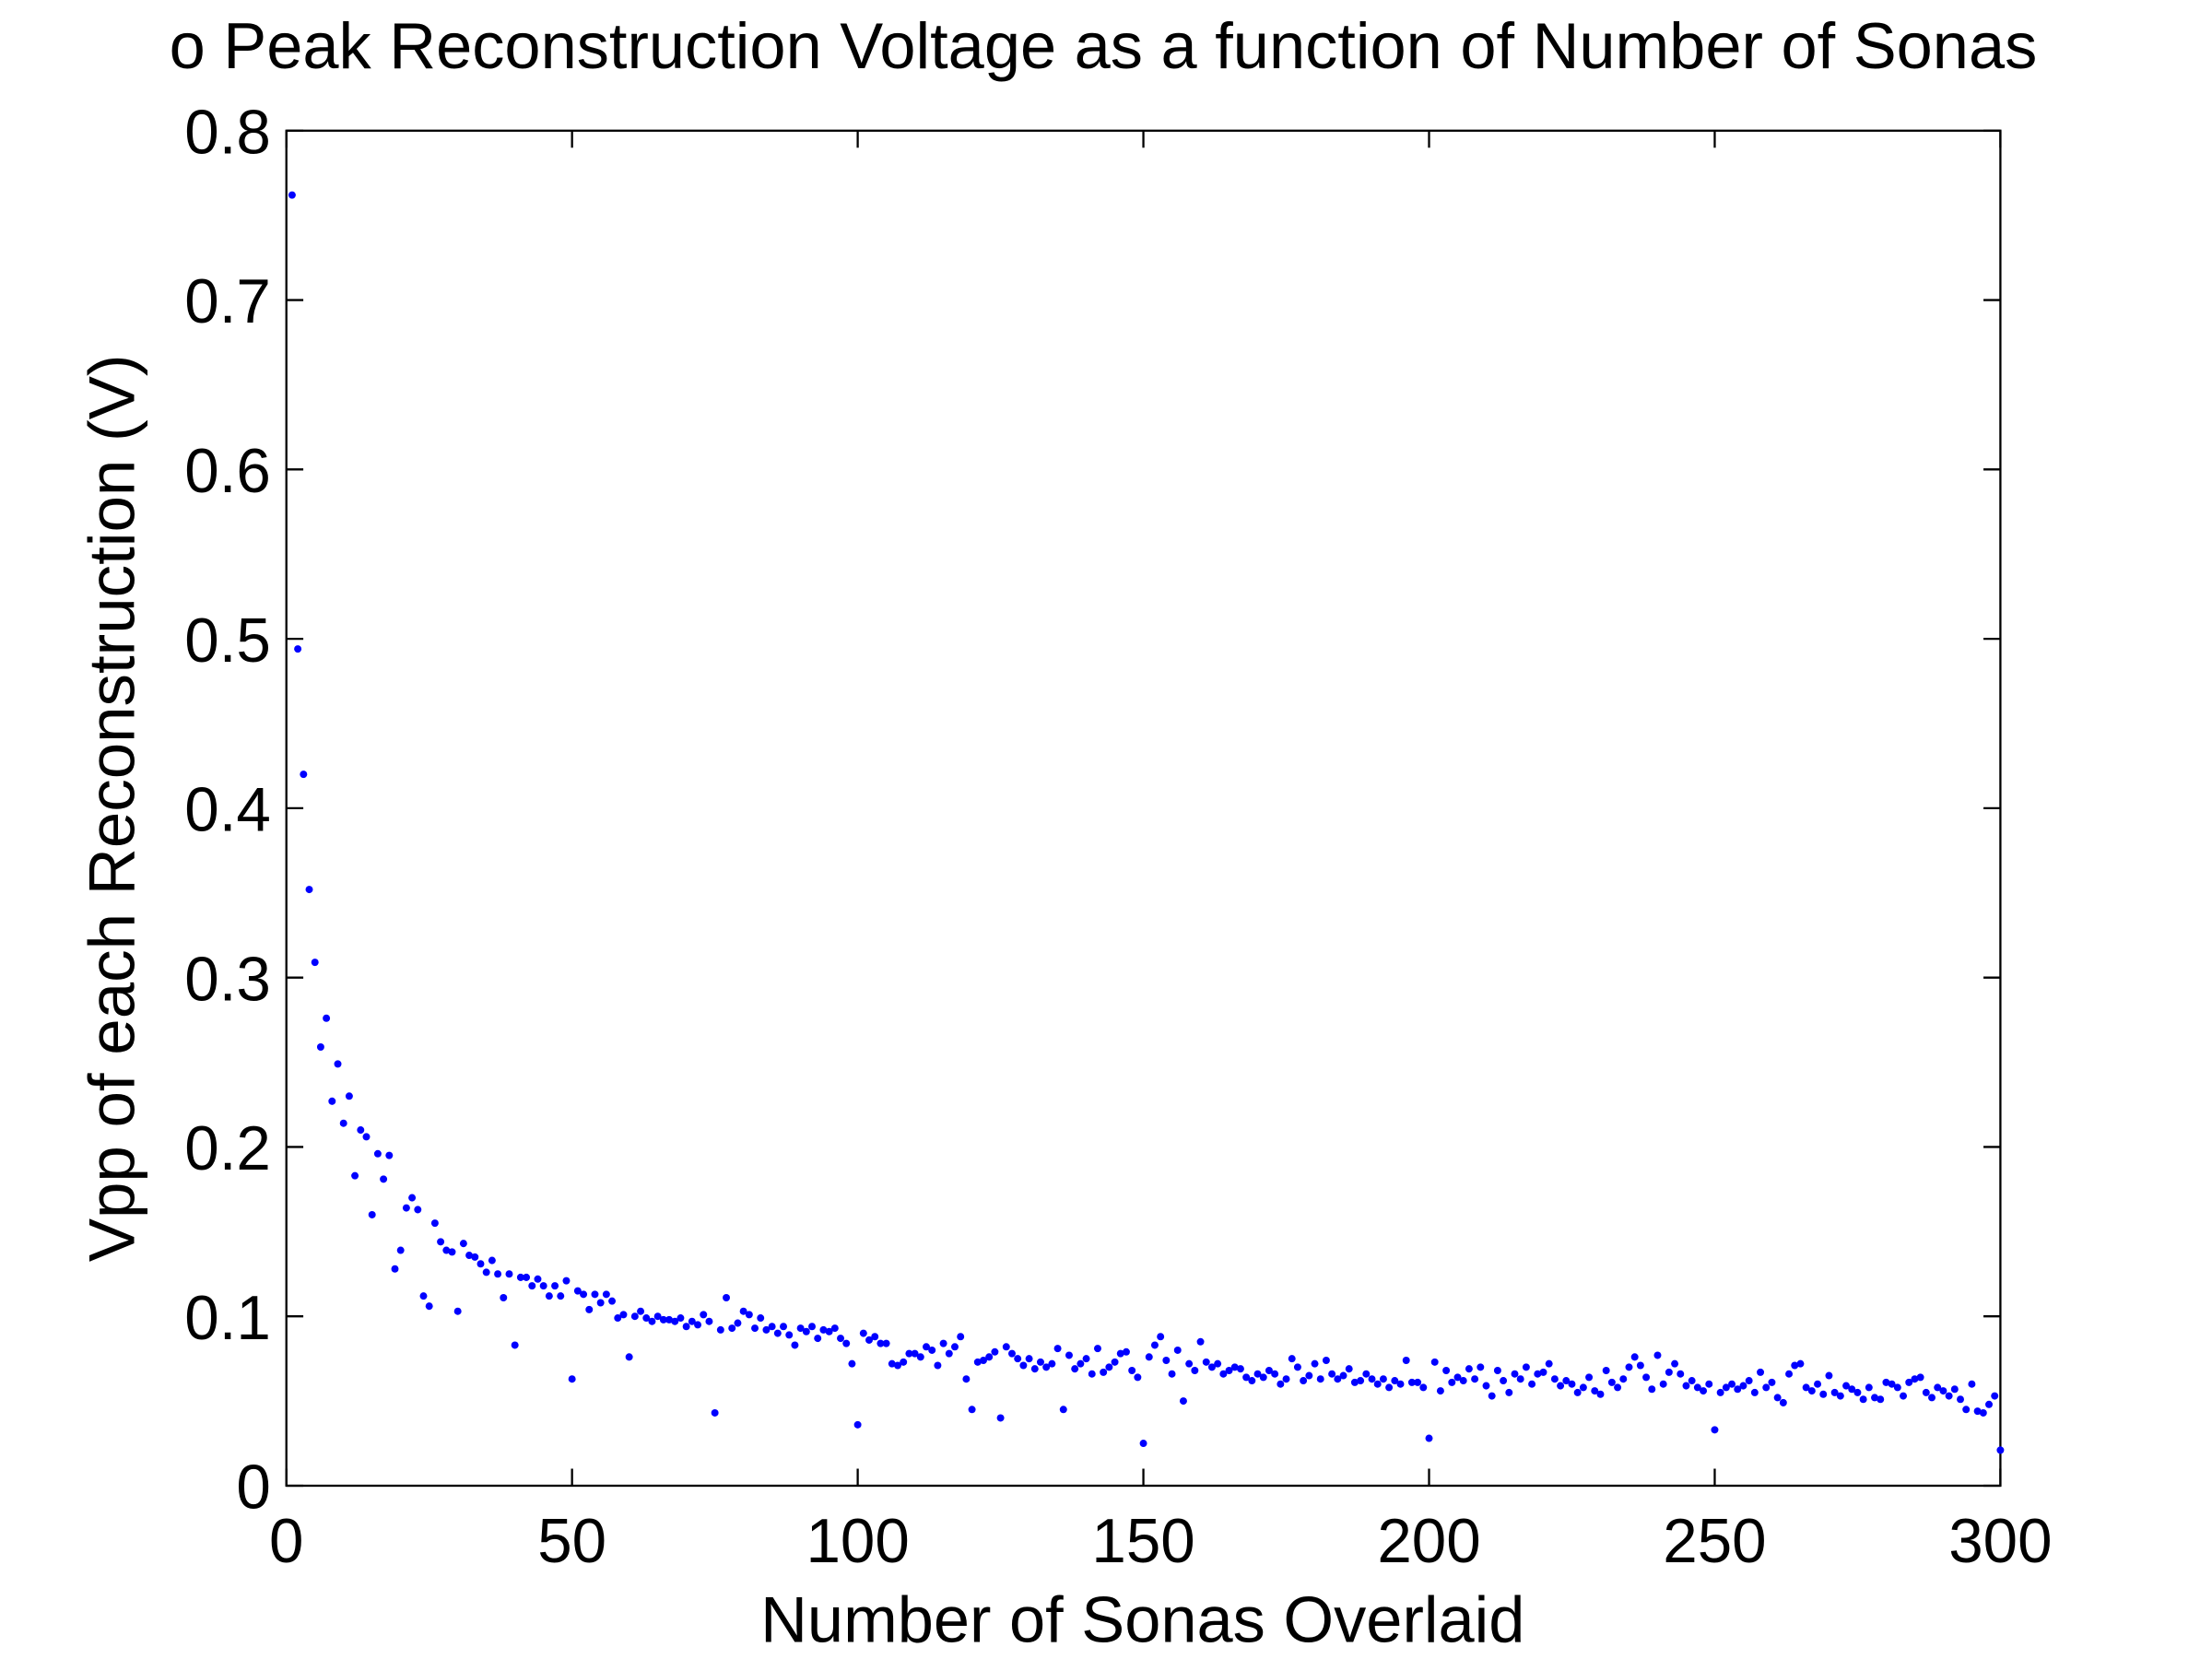  Describe the element at coordinates (2000, 1541) in the screenshot. I see `x-tick-label: 300` at that location.